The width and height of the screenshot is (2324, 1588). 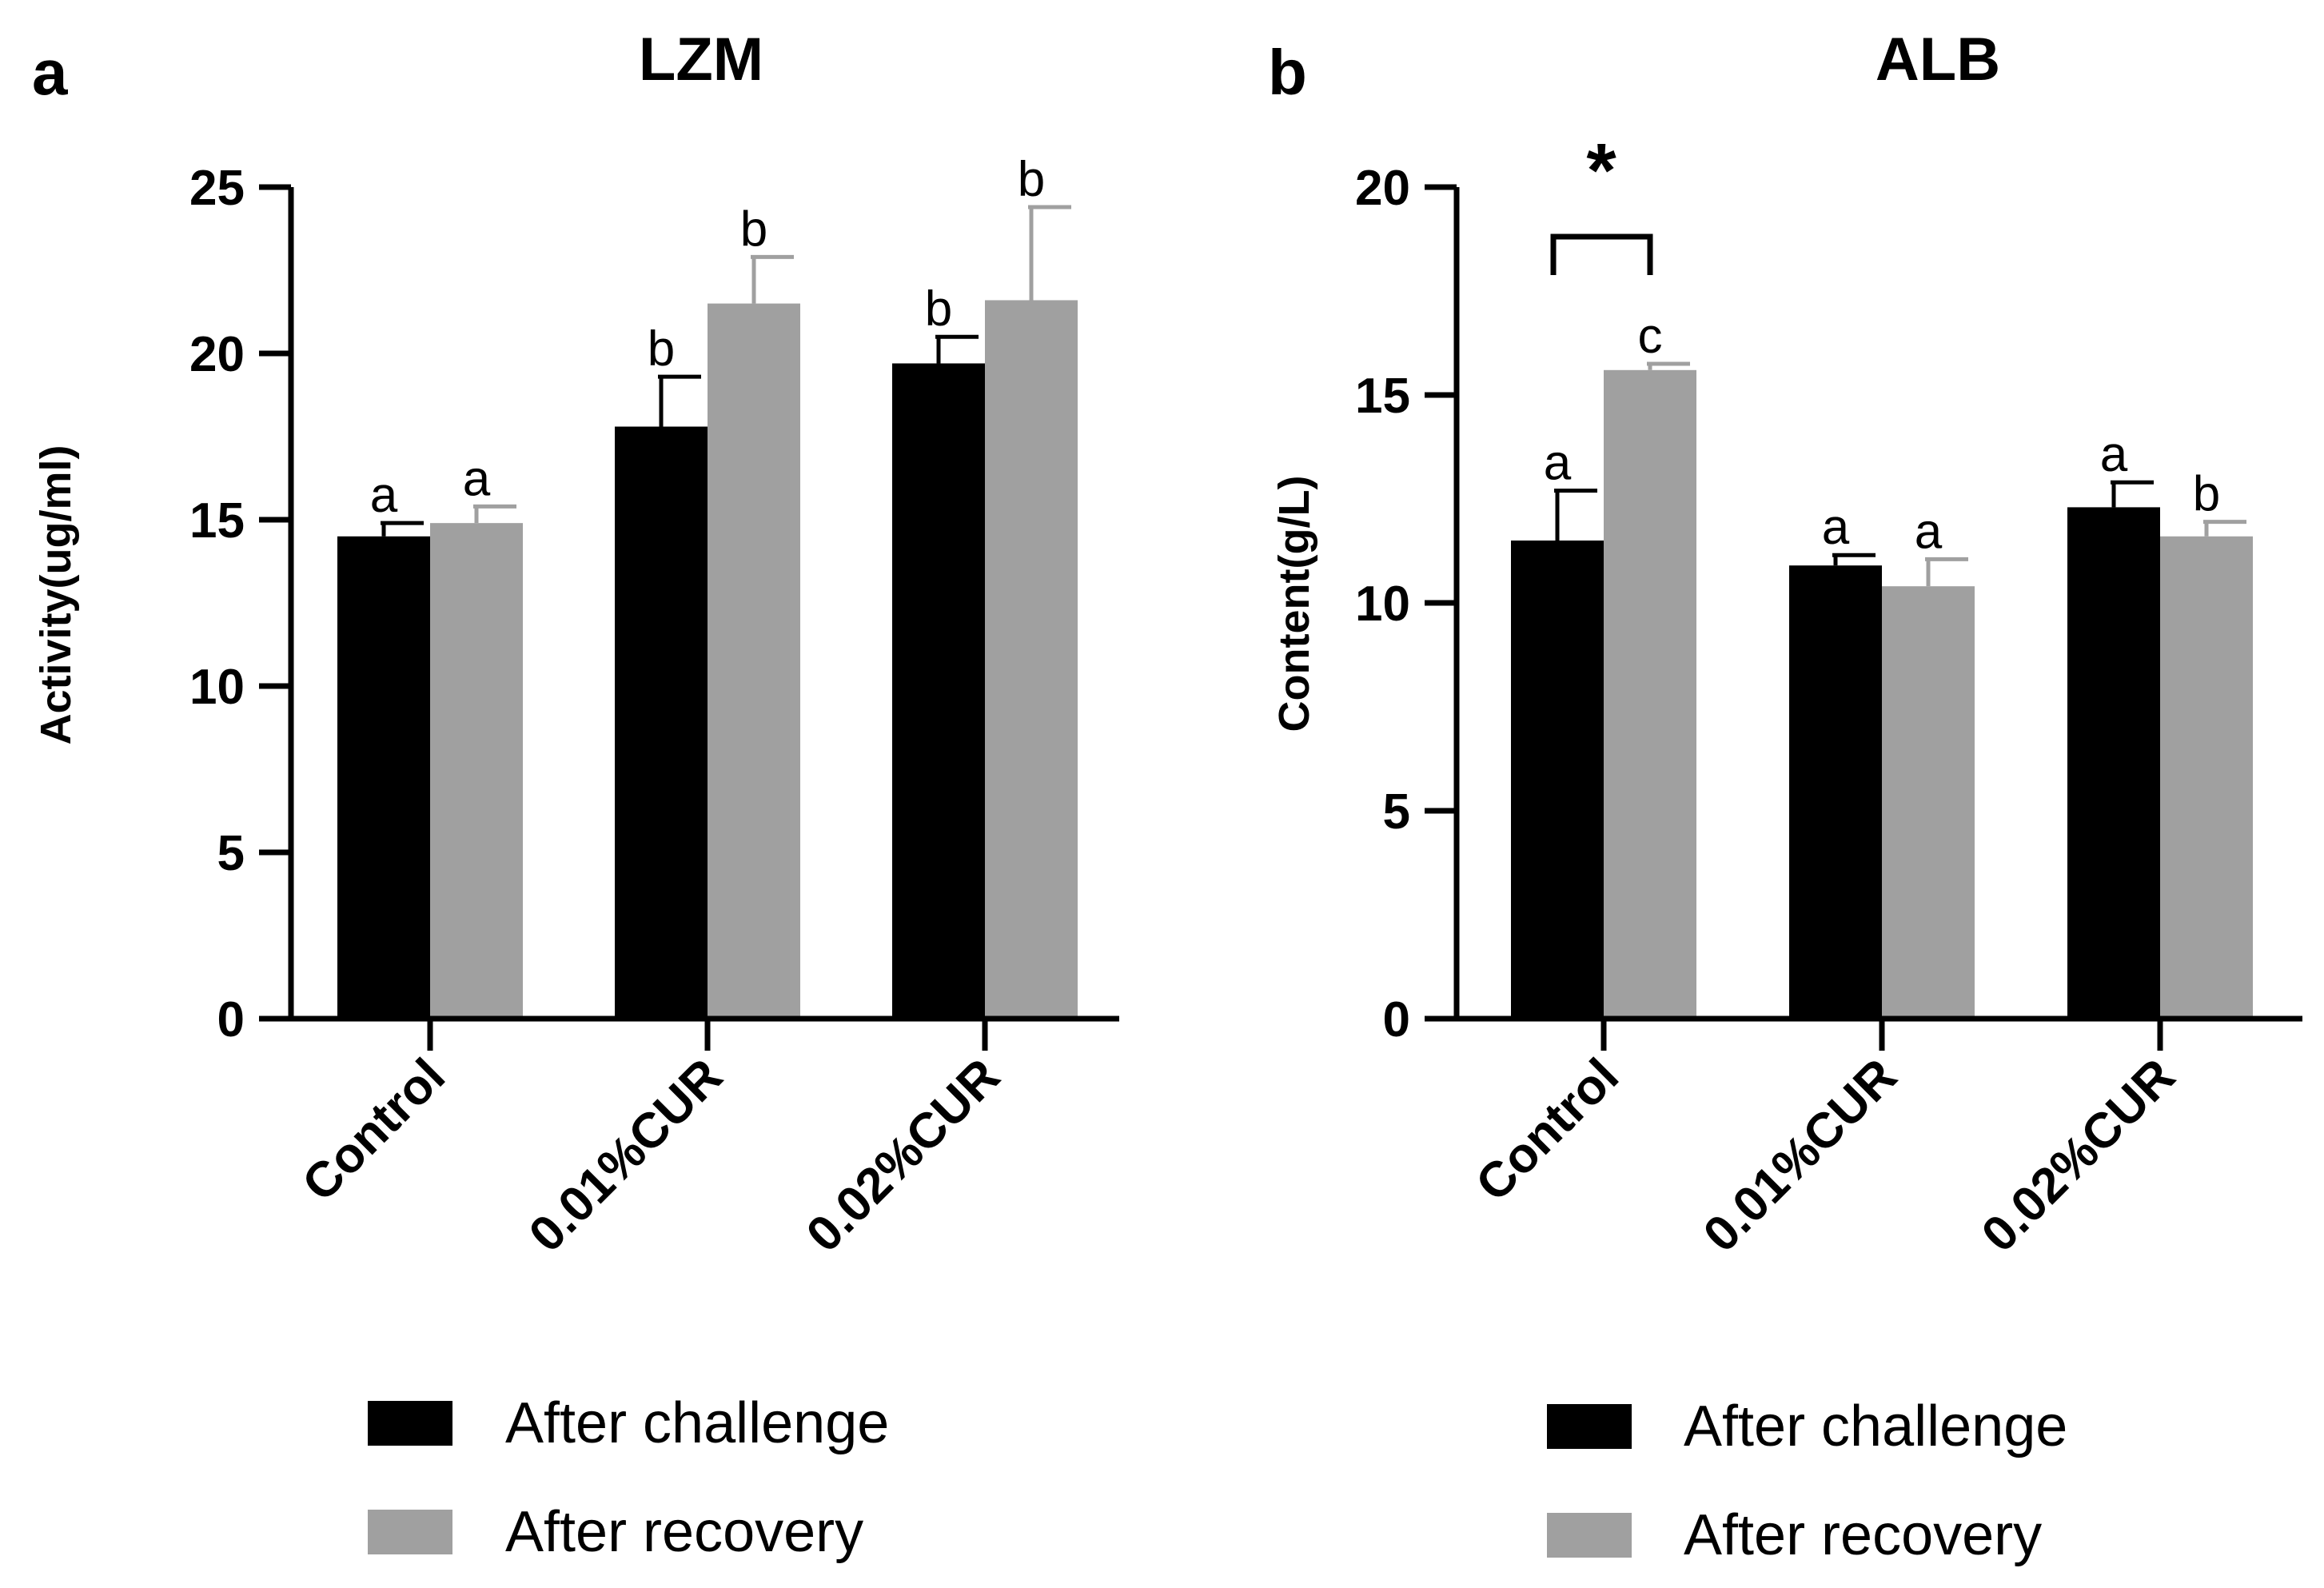 I want to click on bar-lzm-control-after-challenge, so click(x=384, y=777).